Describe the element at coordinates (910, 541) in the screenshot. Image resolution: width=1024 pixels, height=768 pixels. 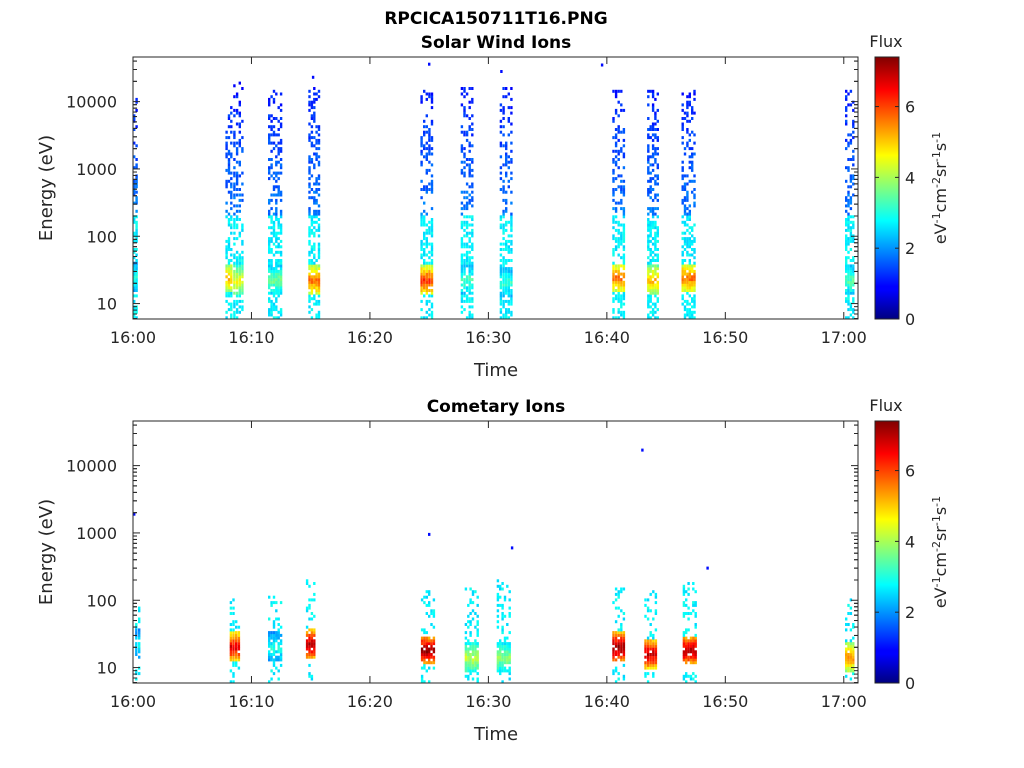
I see `colorbar-tick-label: 4` at that location.